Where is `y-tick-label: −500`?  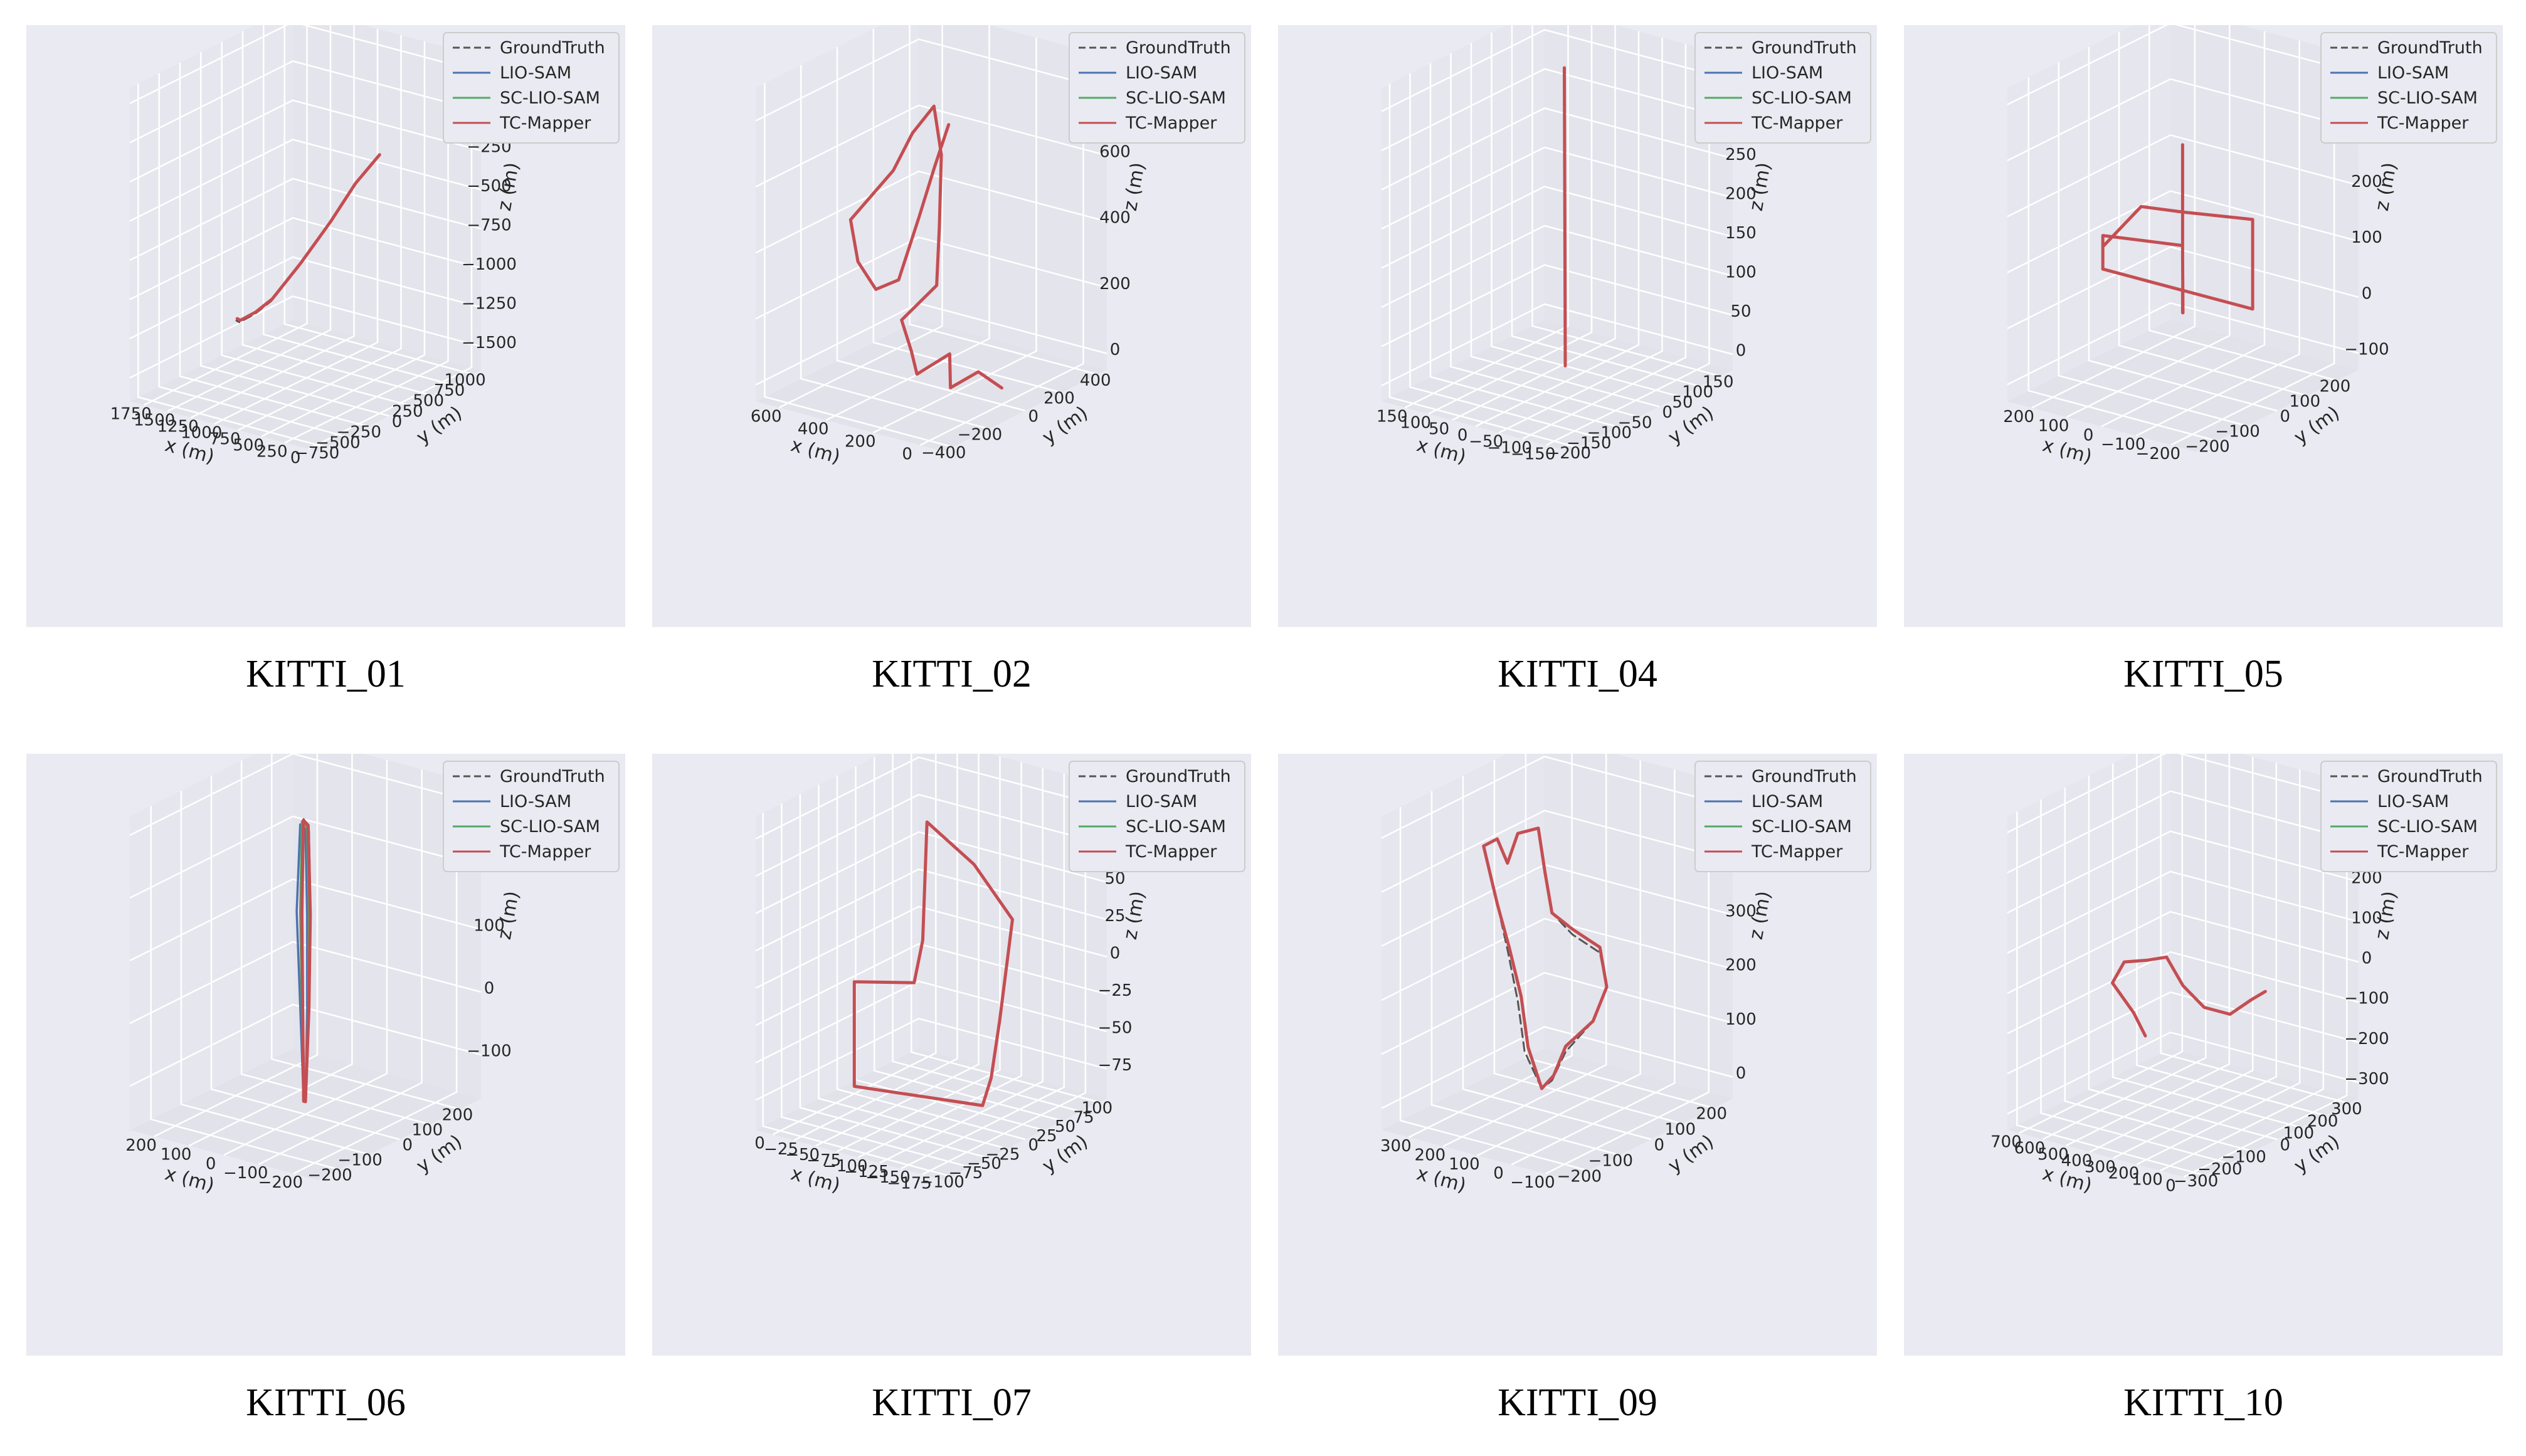
y-tick-label: −500 is located at coordinates (337, 443).